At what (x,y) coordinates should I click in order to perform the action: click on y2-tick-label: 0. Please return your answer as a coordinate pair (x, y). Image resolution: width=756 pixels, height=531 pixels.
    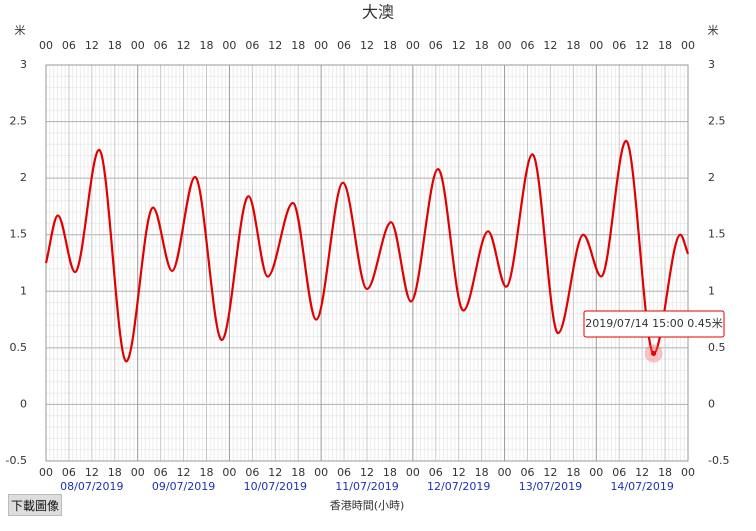
    Looking at the image, I should click on (711, 403).